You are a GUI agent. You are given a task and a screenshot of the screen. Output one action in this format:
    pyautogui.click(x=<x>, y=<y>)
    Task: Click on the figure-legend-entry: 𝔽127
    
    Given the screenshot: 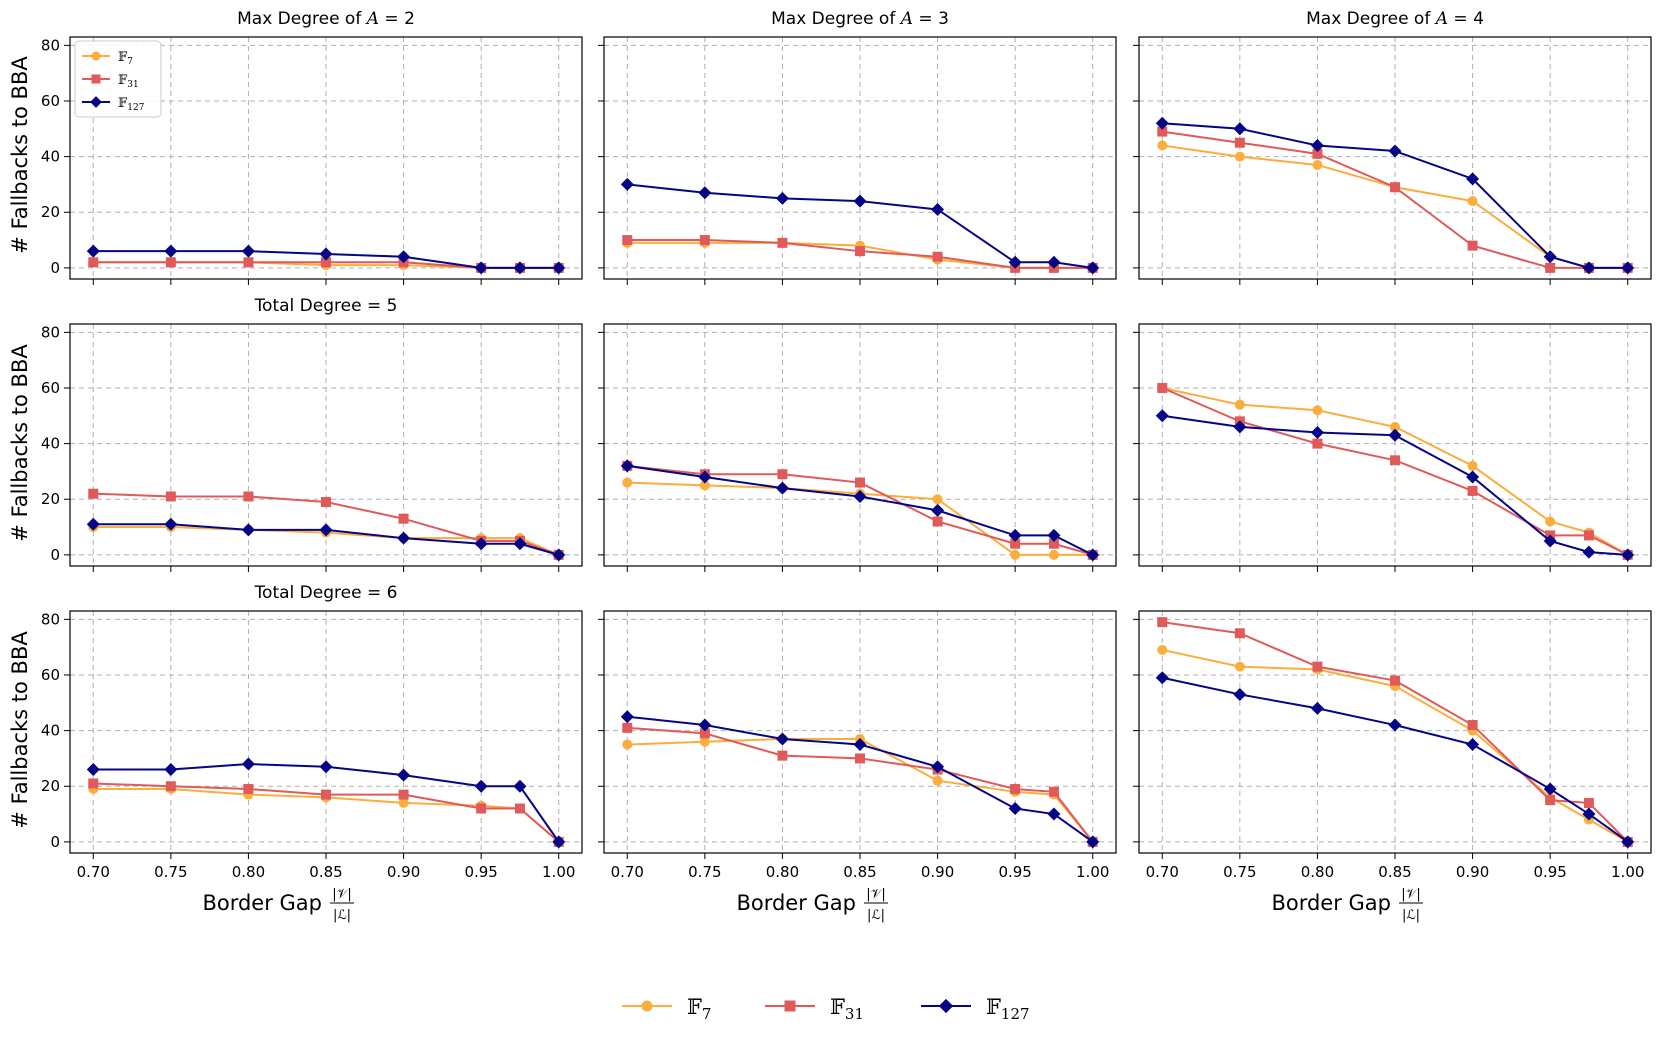 What is the action you would take?
    pyautogui.click(x=975, y=1009)
    